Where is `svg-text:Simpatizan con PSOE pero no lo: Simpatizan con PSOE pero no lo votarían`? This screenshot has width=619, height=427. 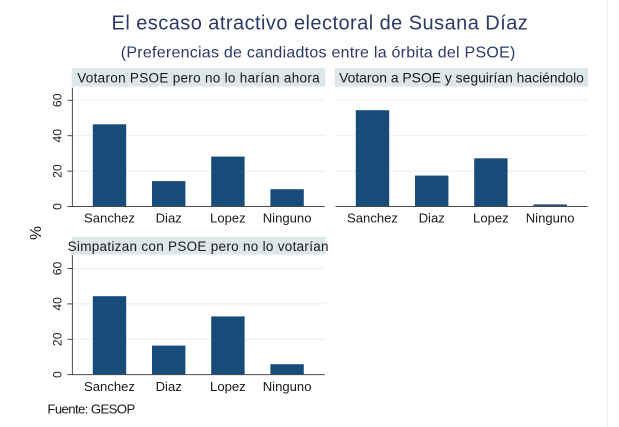
svg-text:Simpatizan con PSOE pero no lo: Simpatizan con PSOE pero no lo votarían is located at coordinates (198, 246).